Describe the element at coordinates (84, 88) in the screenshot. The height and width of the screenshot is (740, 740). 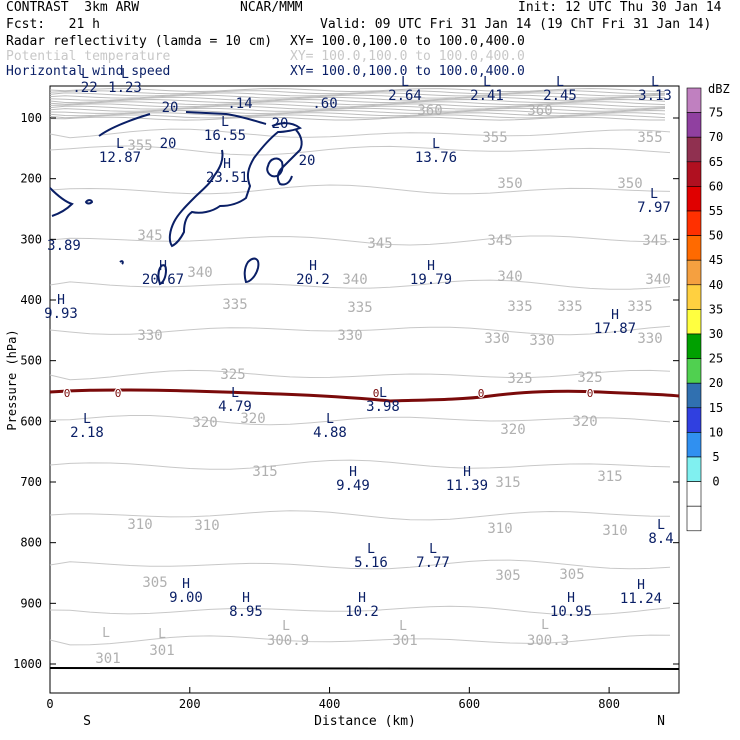
I see `wind-extremum-value: .22` at that location.